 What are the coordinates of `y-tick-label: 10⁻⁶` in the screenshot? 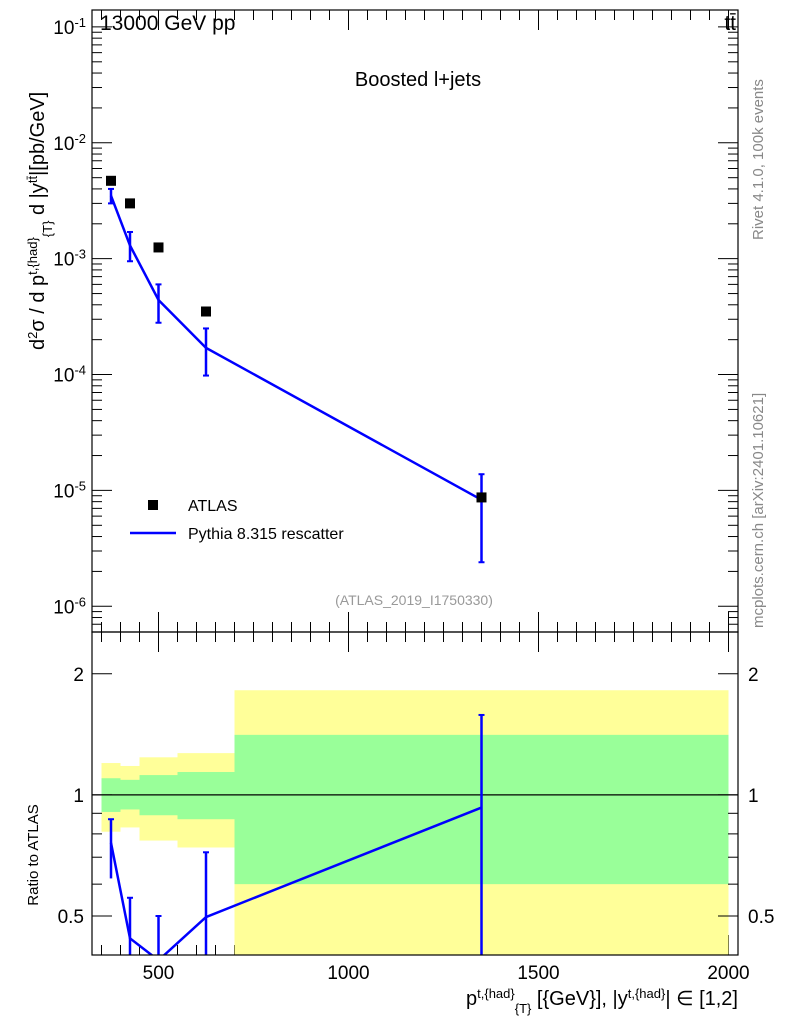 It's located at (69, 606).